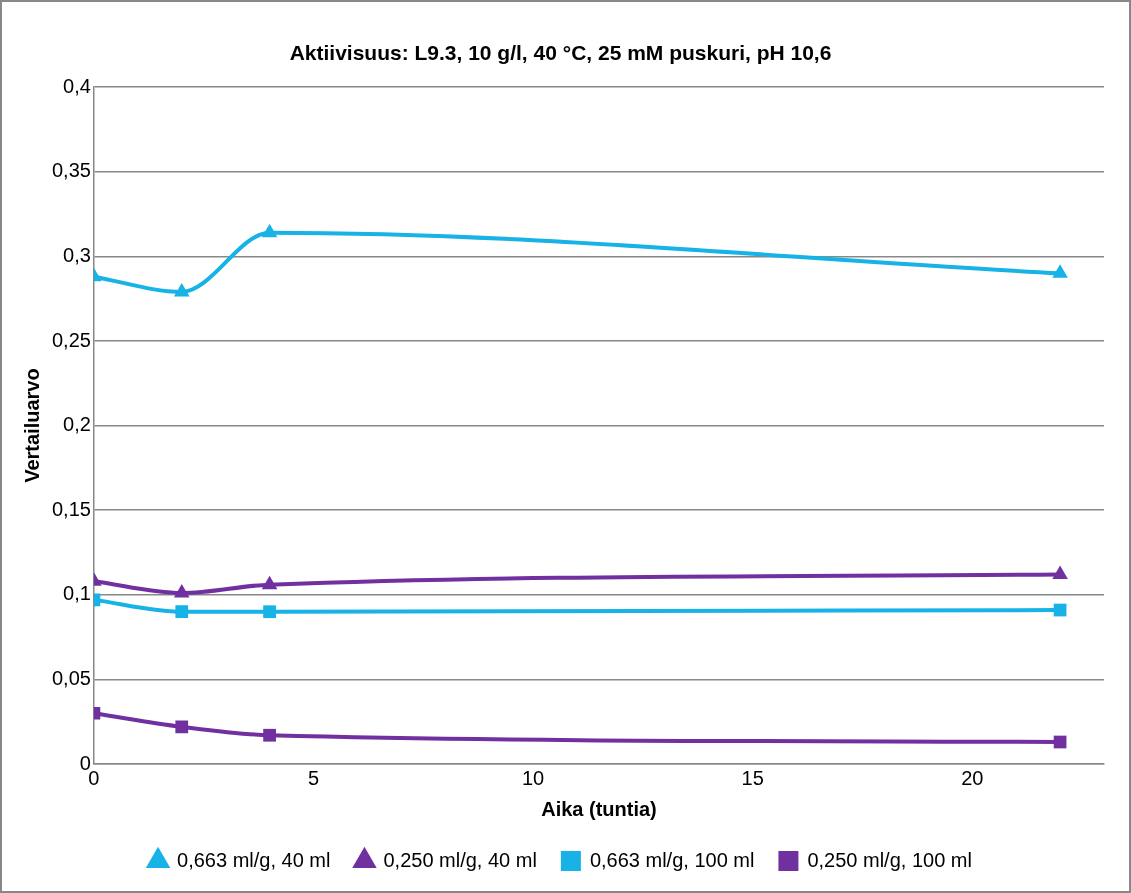 The width and height of the screenshot is (1131, 893). Describe the element at coordinates (560, 53) in the screenshot. I see `chart-title: Aktiivisuus: L9.3, 10 g/l, 40 °C, 25 mM puskuri, pH 10,6` at that location.